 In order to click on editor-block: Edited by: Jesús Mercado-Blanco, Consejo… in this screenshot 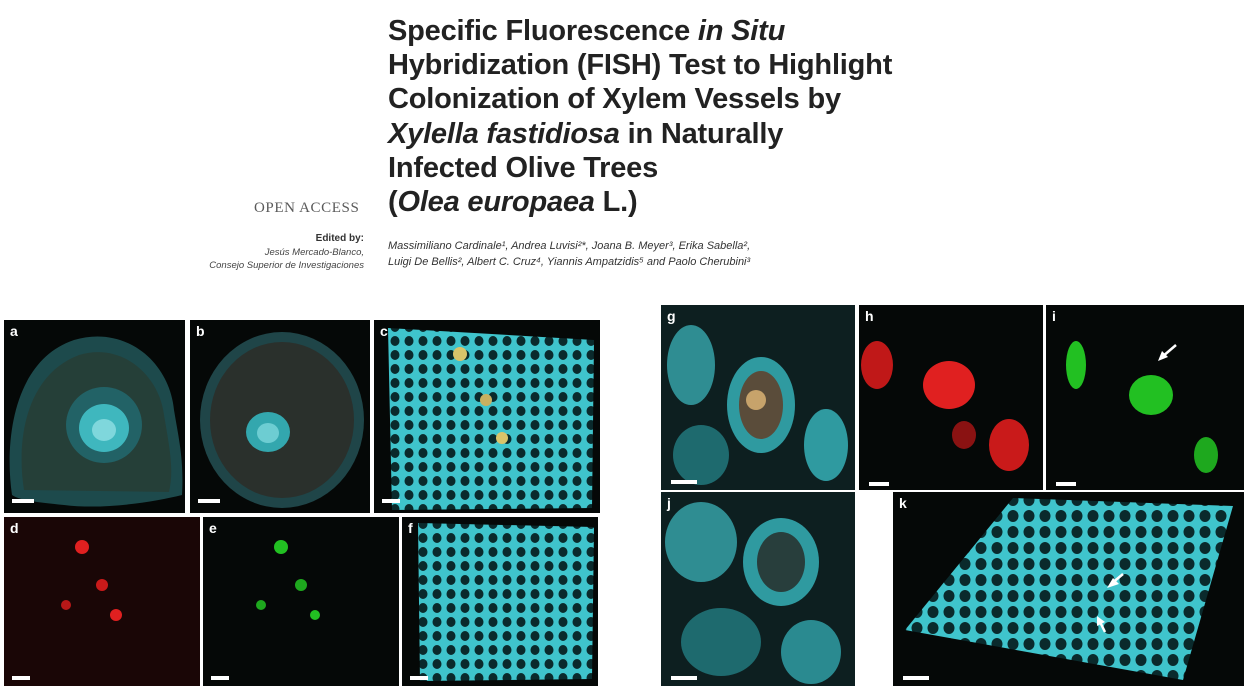, I will do `click(286, 252)`.